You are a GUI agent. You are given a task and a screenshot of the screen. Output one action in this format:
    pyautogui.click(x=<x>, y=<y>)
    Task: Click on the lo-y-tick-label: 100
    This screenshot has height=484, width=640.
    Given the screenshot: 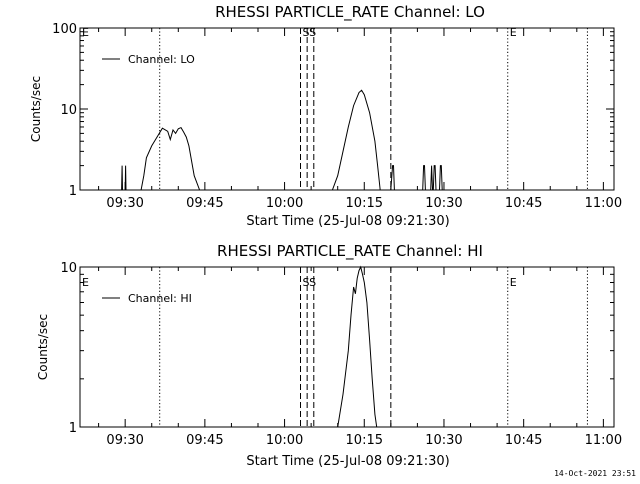 What is the action you would take?
    pyautogui.click(x=64, y=29)
    